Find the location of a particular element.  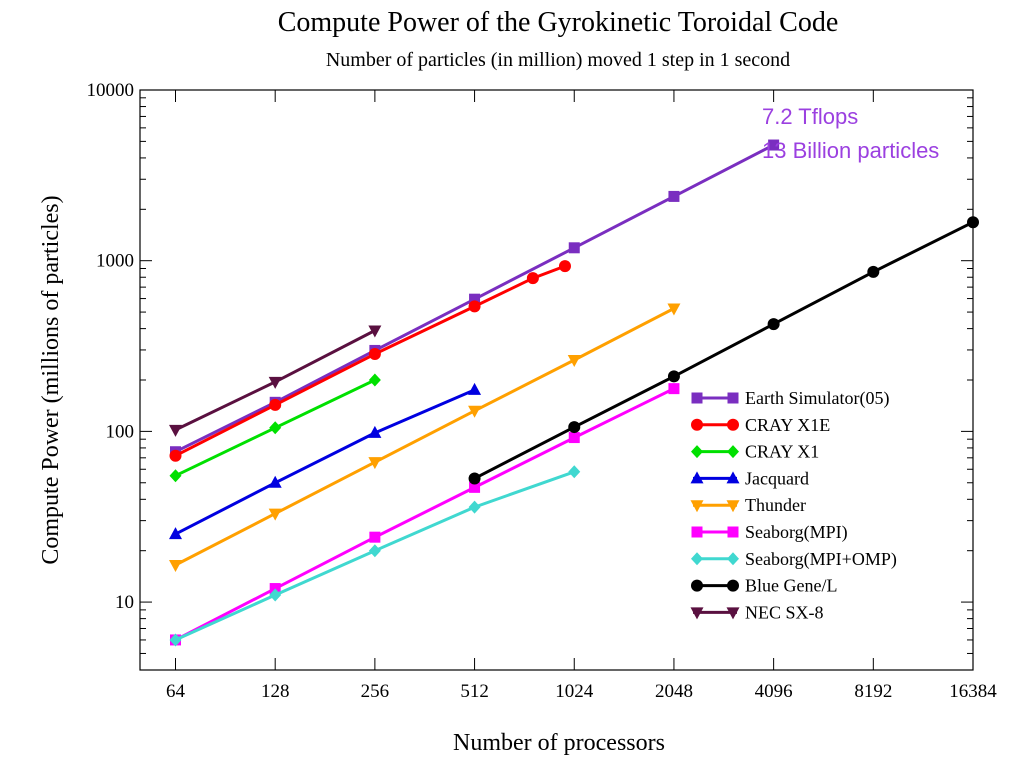

legend-label: NEC SX-8 is located at coordinates (784, 612).